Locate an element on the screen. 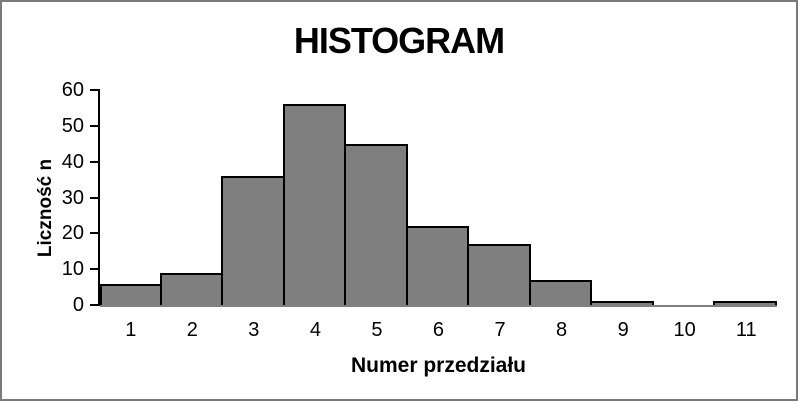  x-tick-label: 4 is located at coordinates (315, 330).